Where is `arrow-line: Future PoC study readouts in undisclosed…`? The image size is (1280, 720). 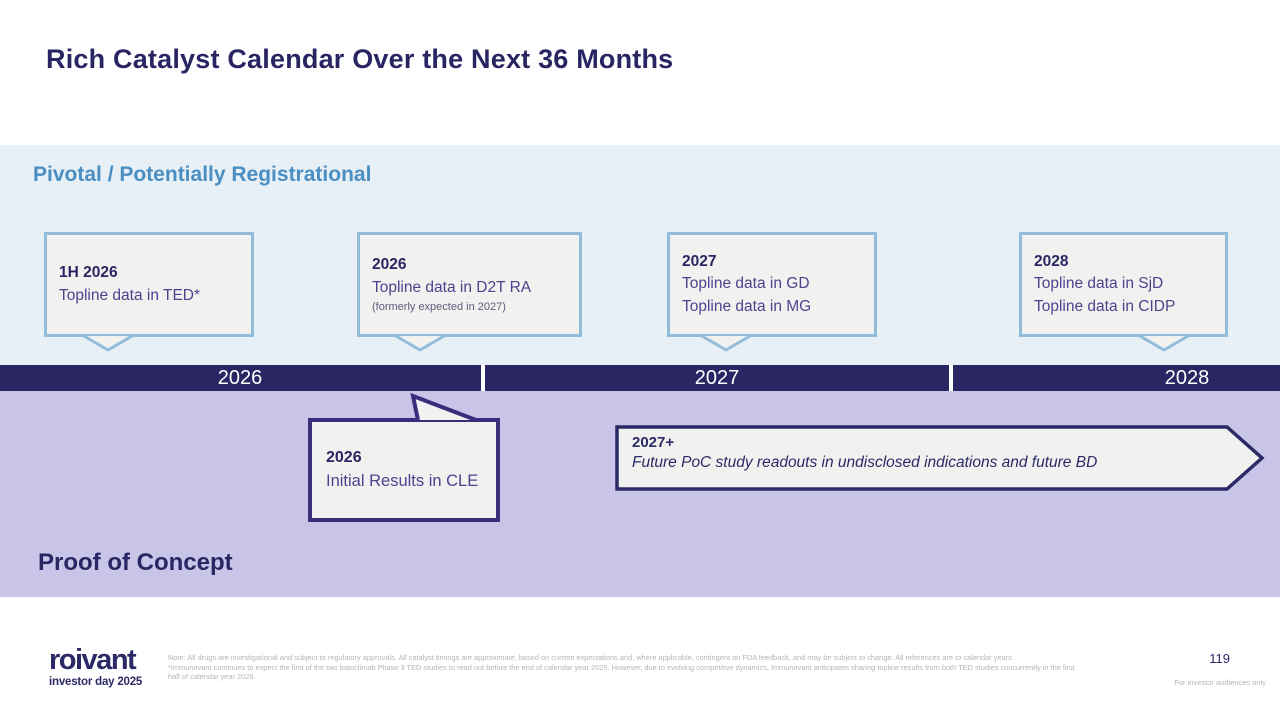 arrow-line: Future PoC study readouts in undisclosed… is located at coordinates (865, 463).